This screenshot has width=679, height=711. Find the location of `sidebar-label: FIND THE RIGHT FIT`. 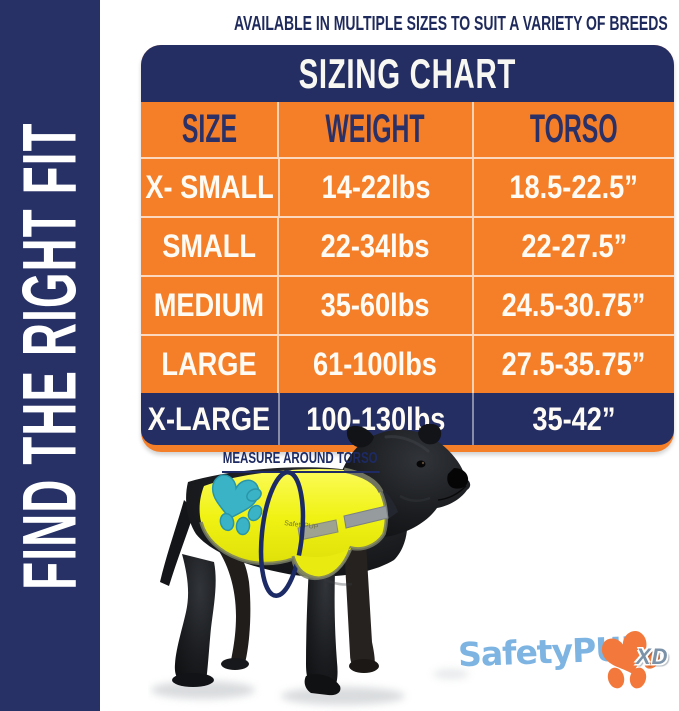

sidebar-label: FIND THE RIGHT FIT is located at coordinates (50, 355).